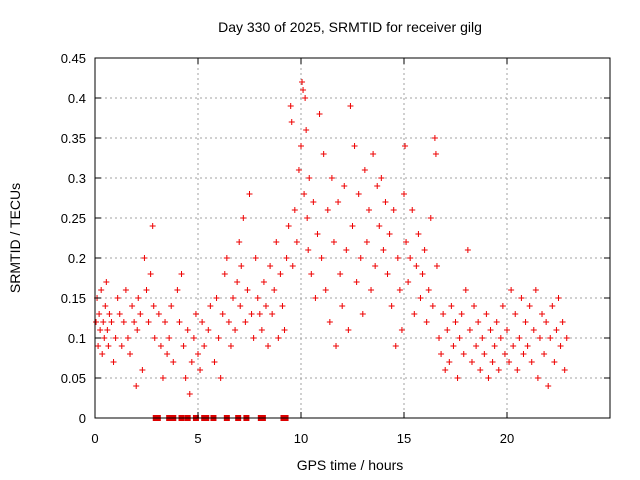 The height and width of the screenshot is (480, 640). Describe the element at coordinates (507, 438) in the screenshot. I see `x-tick-label: 20` at that location.